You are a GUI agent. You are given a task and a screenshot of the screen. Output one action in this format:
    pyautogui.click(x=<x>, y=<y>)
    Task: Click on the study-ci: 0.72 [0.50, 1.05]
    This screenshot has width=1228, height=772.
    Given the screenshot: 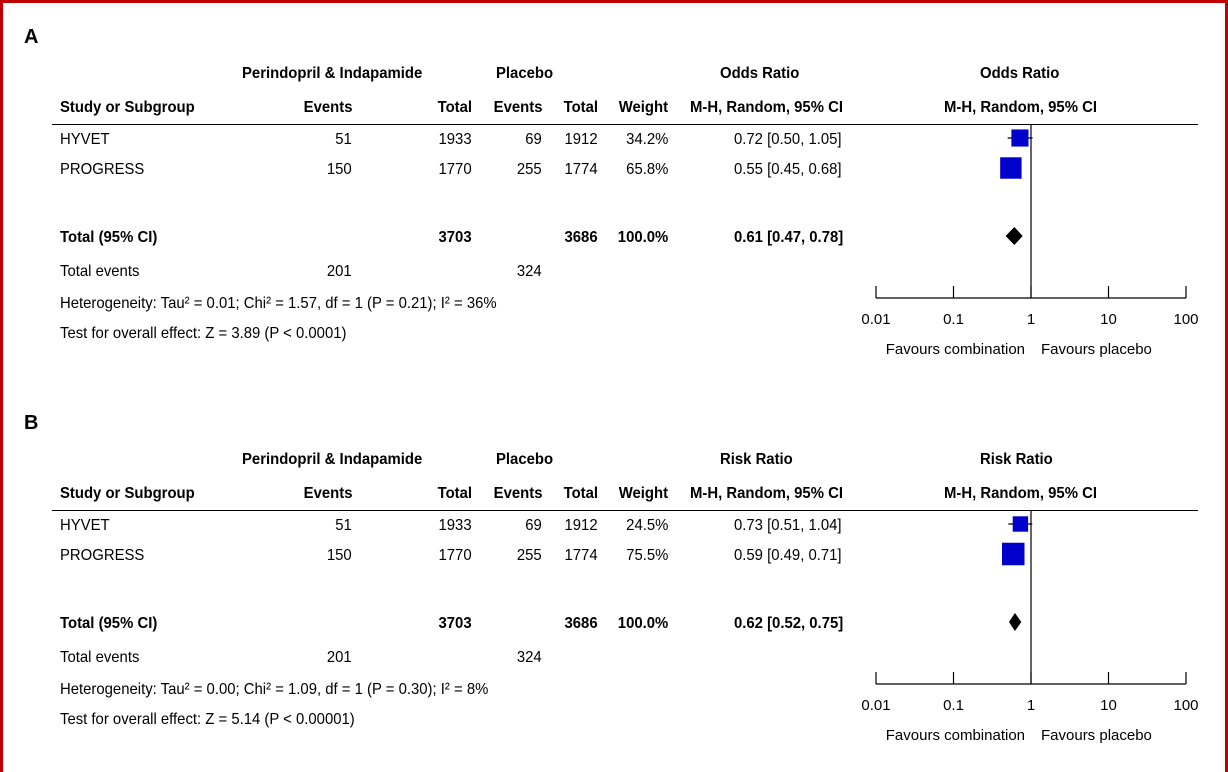 What is the action you would take?
    pyautogui.click(x=788, y=139)
    